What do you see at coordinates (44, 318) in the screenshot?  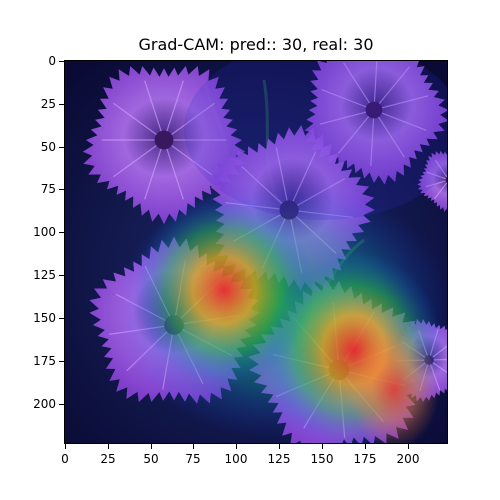 I see `y-tick-label: 150` at bounding box center [44, 318].